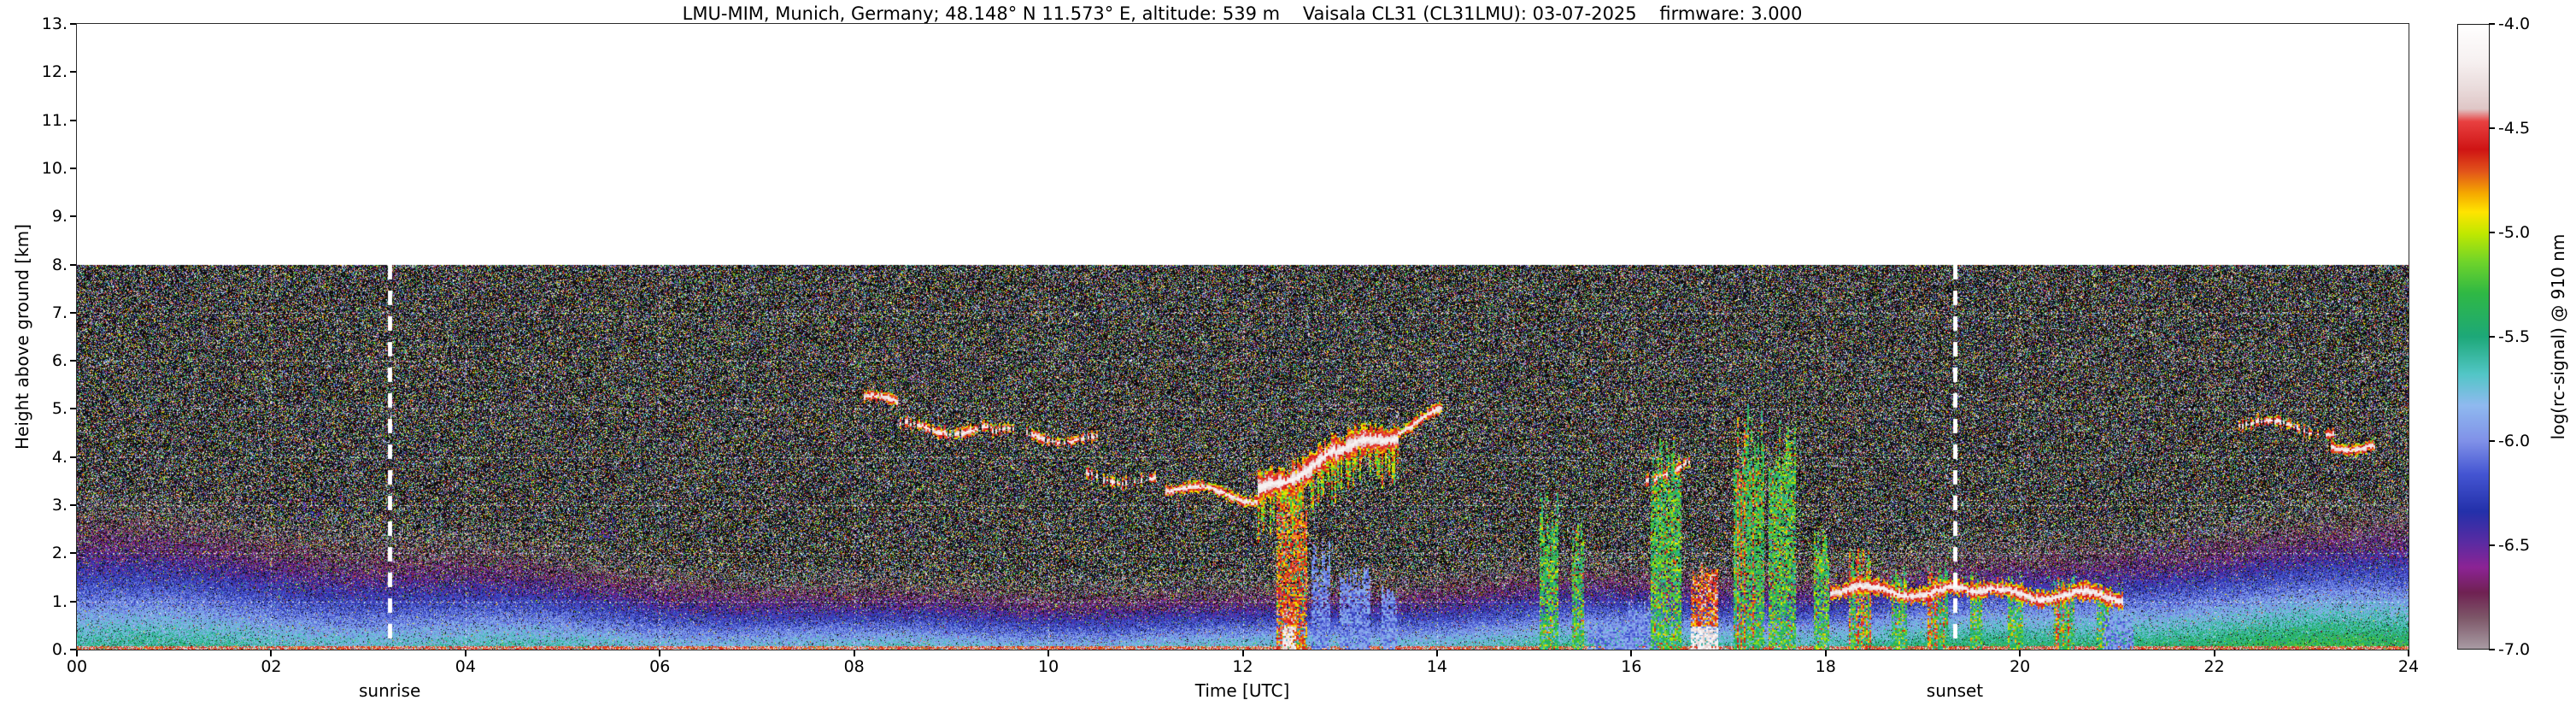 The width and height of the screenshot is (2576, 706). I want to click on colorbar, so click(2473, 337).